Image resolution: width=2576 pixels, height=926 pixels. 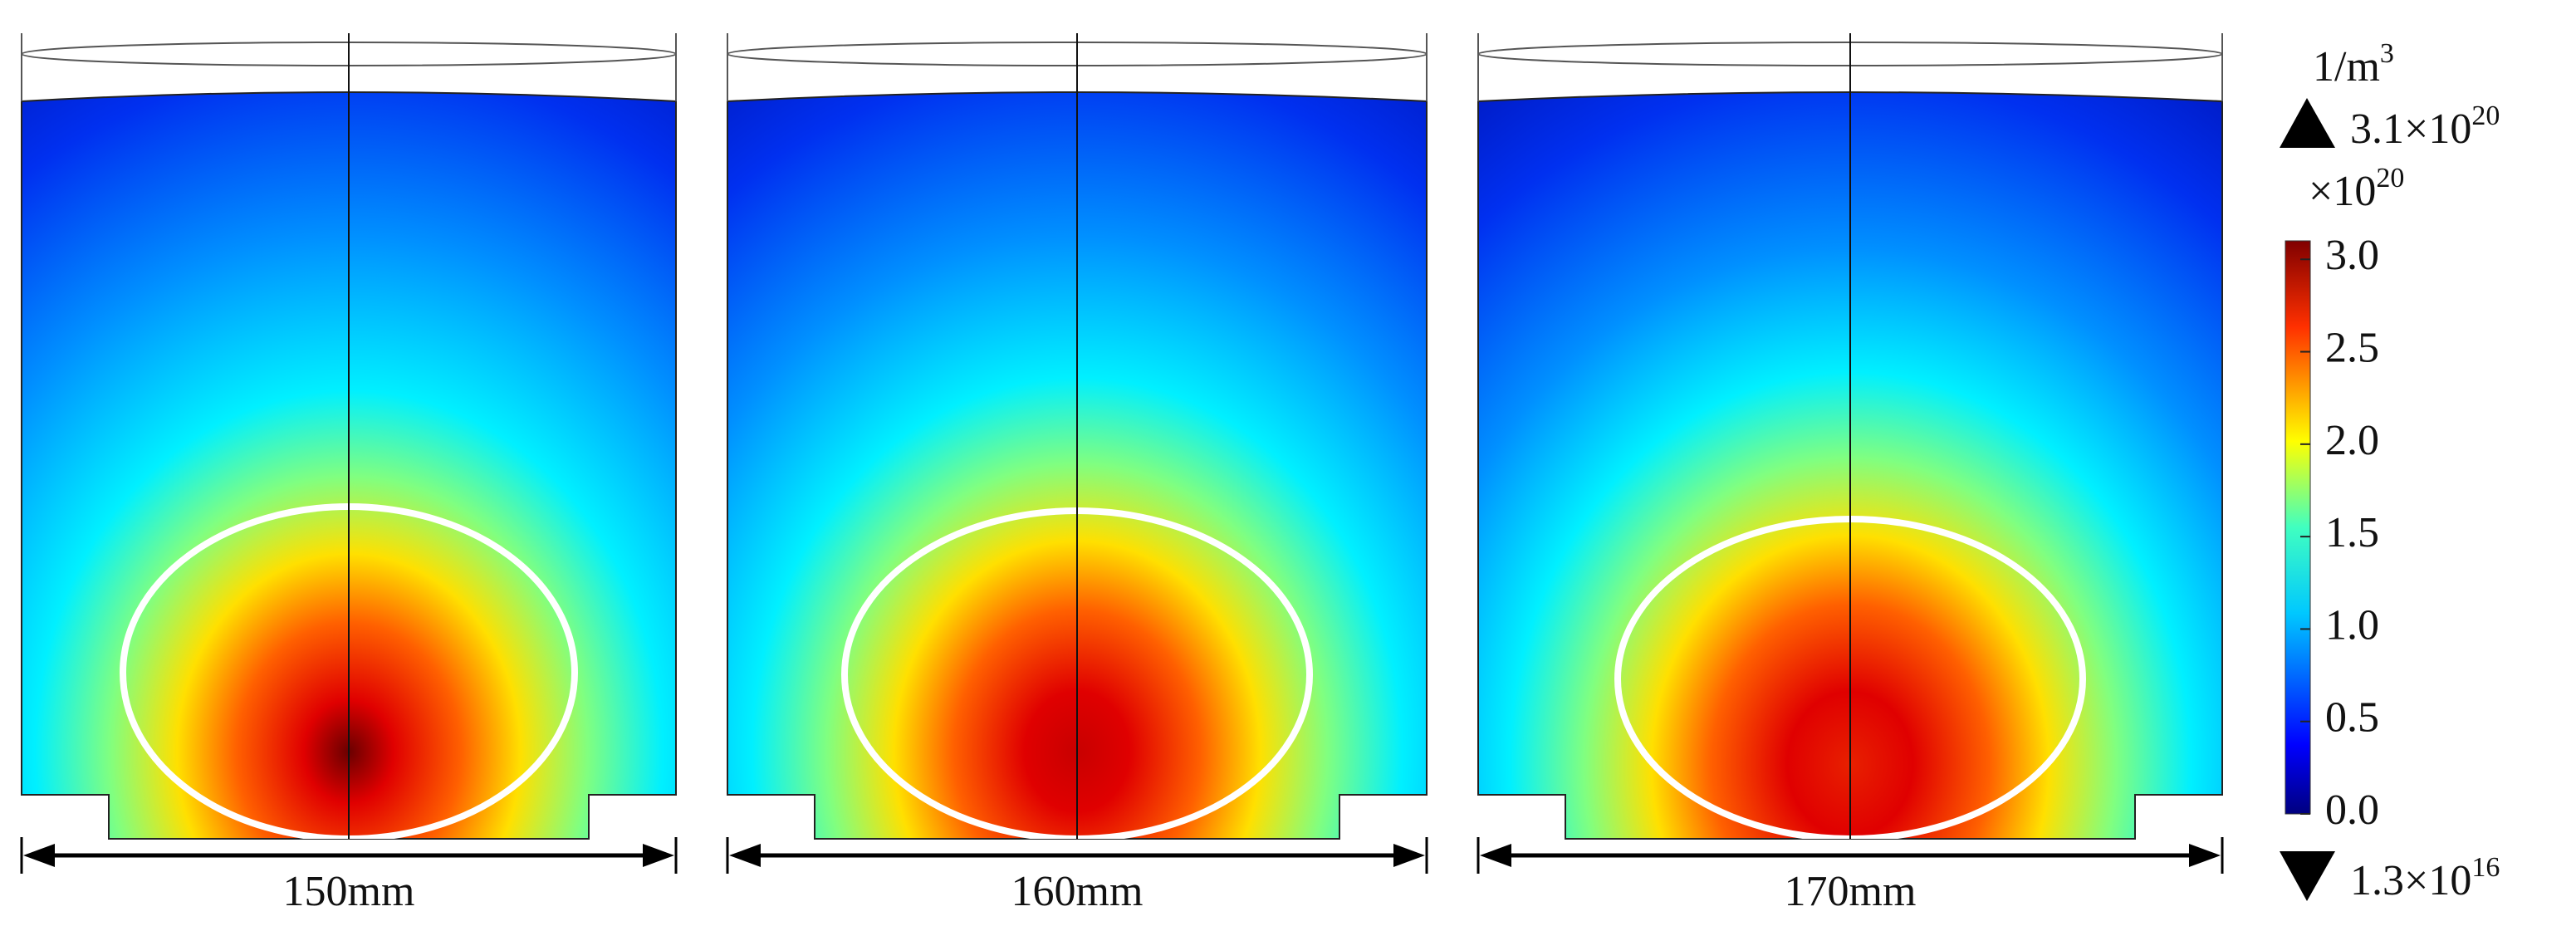 I want to click on unit-label: 1/m3, so click(x=2354, y=64).